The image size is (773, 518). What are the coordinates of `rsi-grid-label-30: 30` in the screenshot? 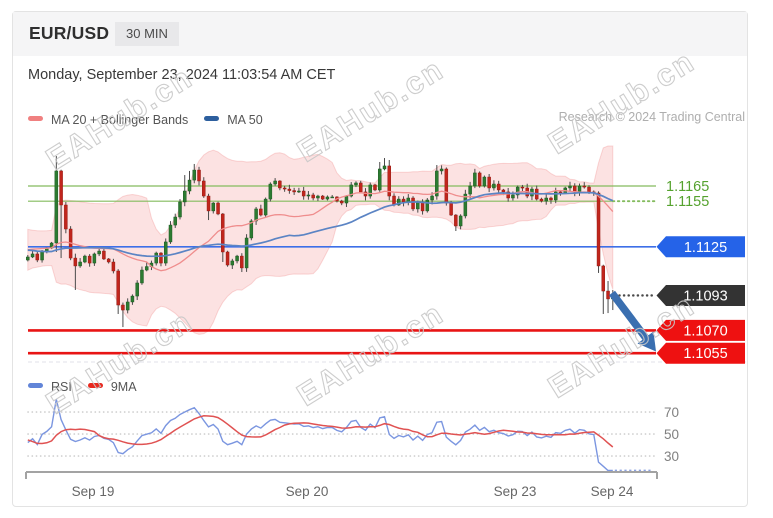 It's located at (671, 456).